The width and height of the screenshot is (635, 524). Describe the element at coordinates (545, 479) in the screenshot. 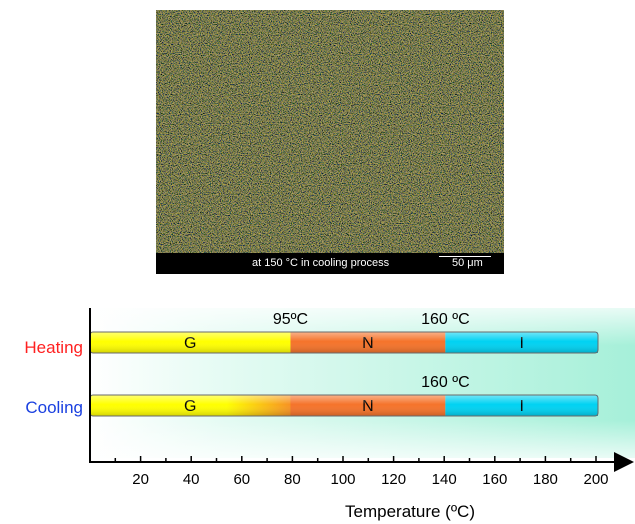

I see `tick-label: 180` at that location.